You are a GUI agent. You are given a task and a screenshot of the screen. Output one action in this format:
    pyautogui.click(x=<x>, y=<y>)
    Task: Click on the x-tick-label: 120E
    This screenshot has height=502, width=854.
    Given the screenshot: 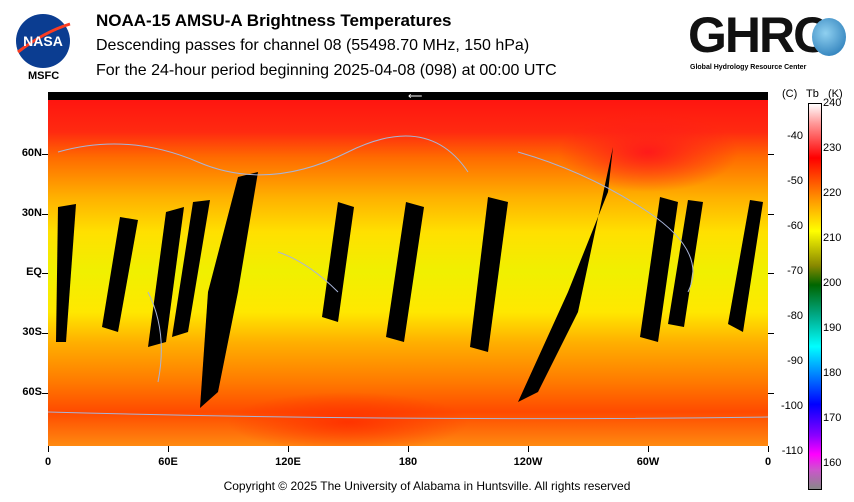 What is the action you would take?
    pyautogui.click(x=288, y=462)
    